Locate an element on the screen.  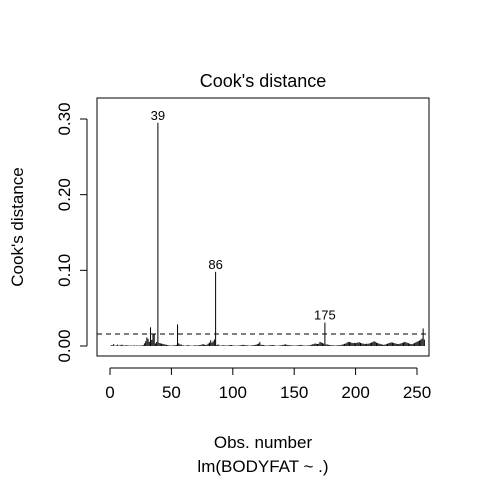
point-label: 175 is located at coordinates (325, 315).